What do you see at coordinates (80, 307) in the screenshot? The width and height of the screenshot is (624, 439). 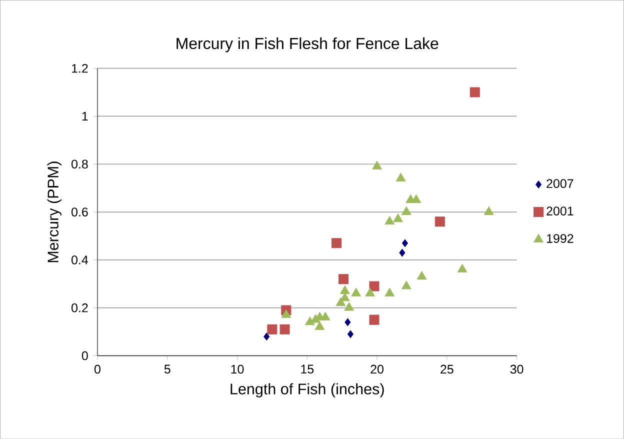 I see `y-tick-label: 0.2` at bounding box center [80, 307].